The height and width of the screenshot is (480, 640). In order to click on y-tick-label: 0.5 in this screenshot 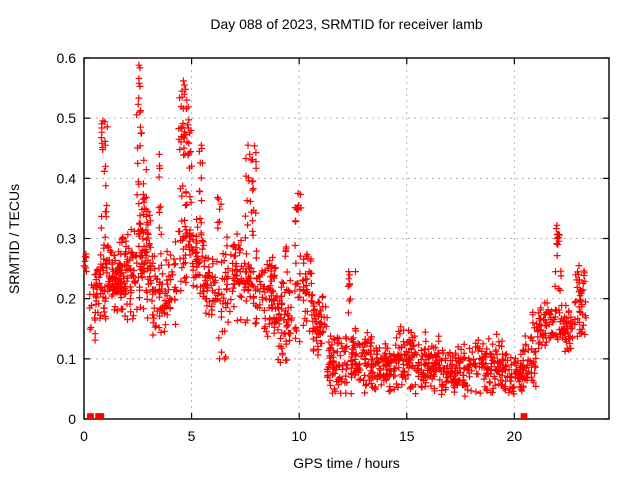, I will do `click(67, 118)`.